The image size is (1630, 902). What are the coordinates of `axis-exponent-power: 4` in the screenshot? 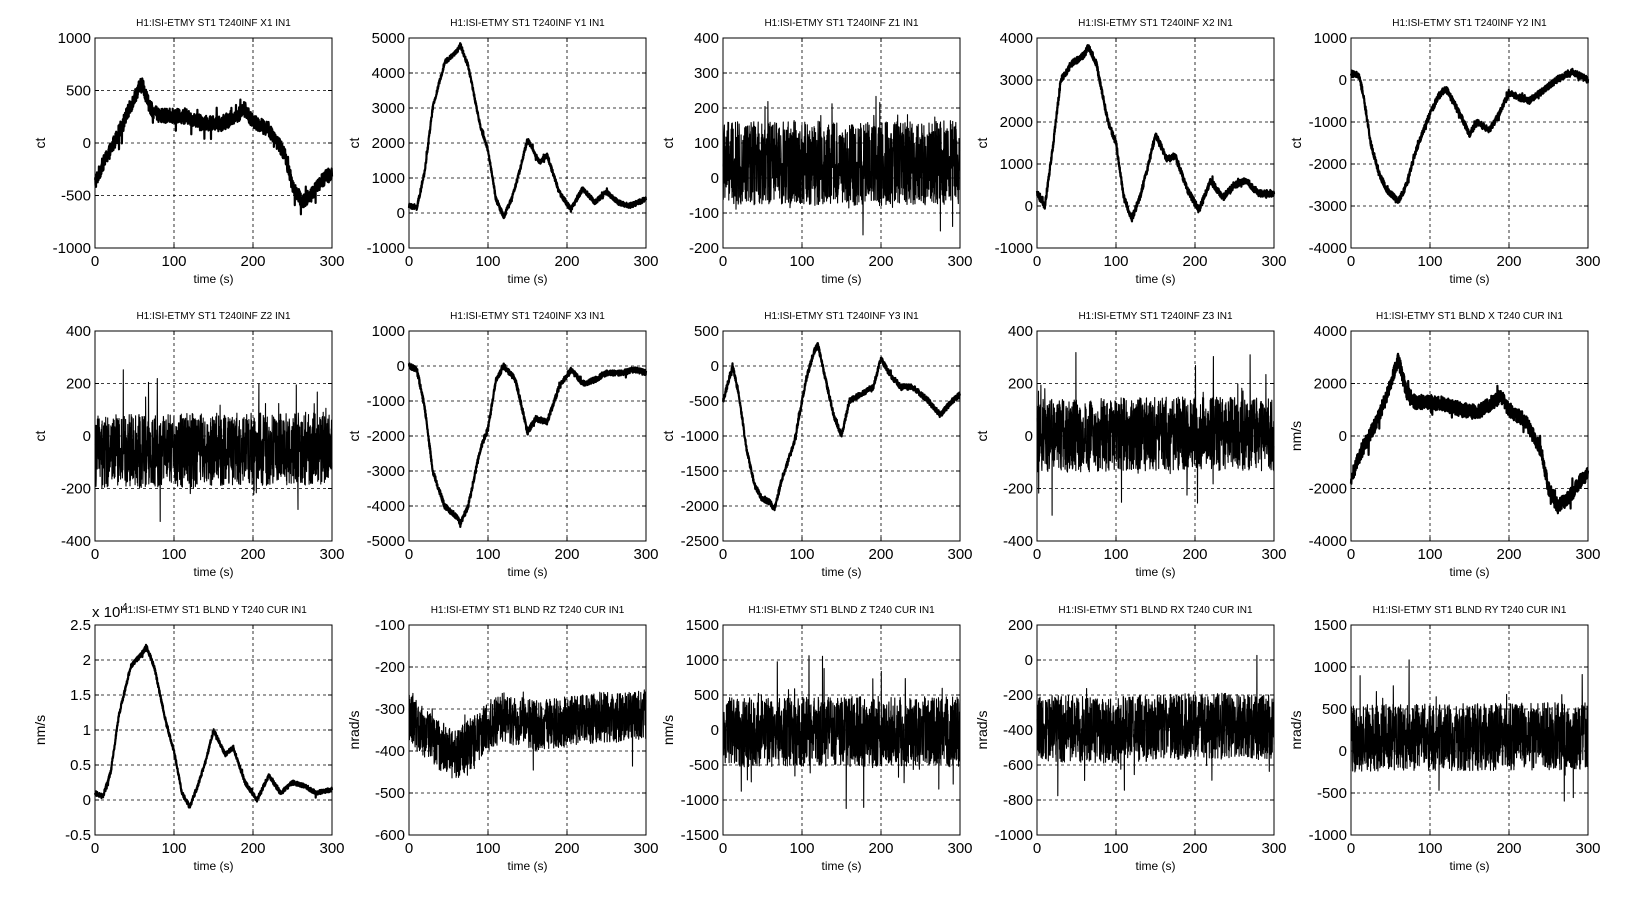 It's located at (125, 607).